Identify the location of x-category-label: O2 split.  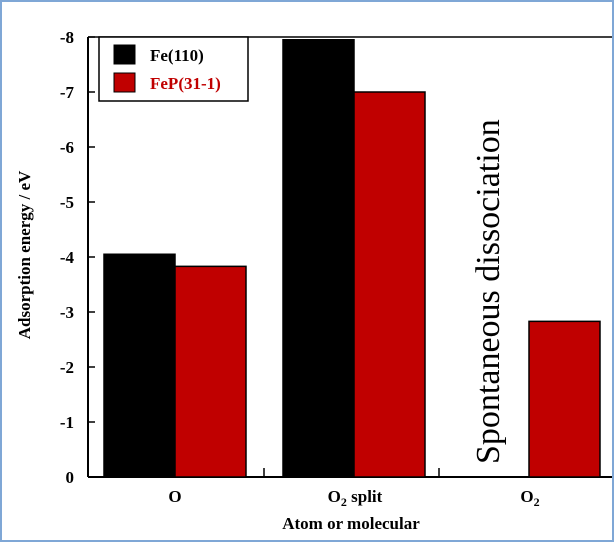
(355, 498).